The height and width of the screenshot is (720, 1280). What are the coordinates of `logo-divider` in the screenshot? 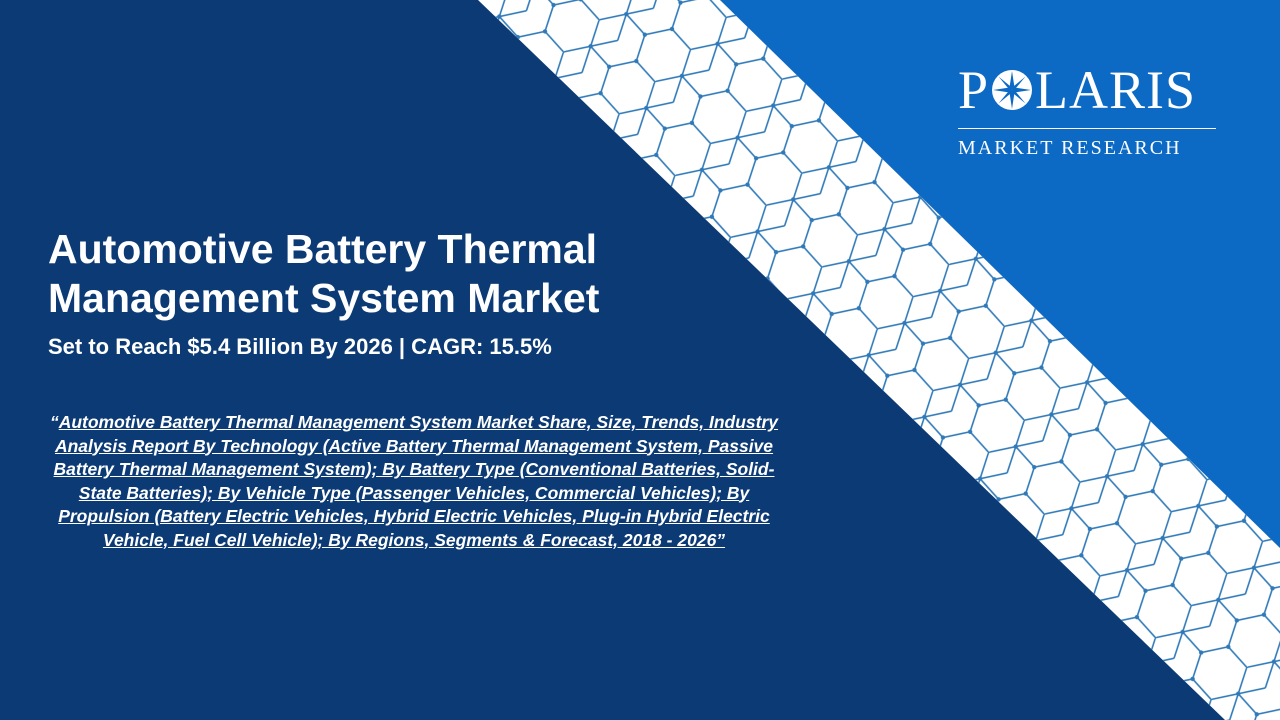 It's located at (1087, 128).